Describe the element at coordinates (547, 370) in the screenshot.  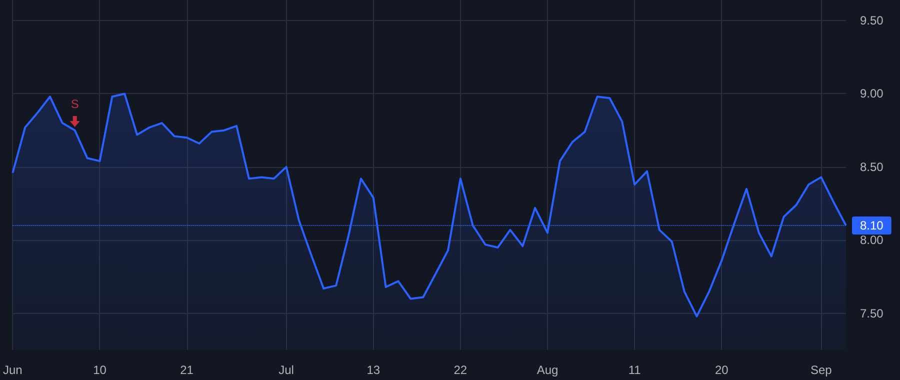
I see `x-tick-label: Aug` at that location.